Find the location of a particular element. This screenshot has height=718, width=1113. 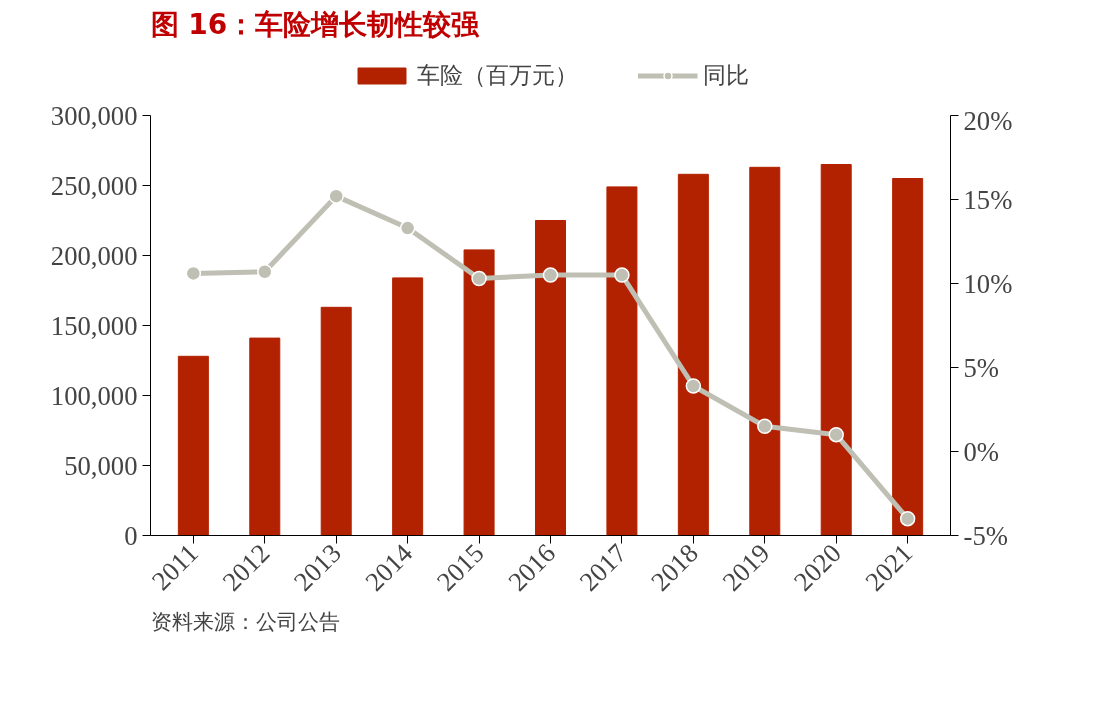

legend-label: 车险（百万元） is located at coordinates (497, 75).